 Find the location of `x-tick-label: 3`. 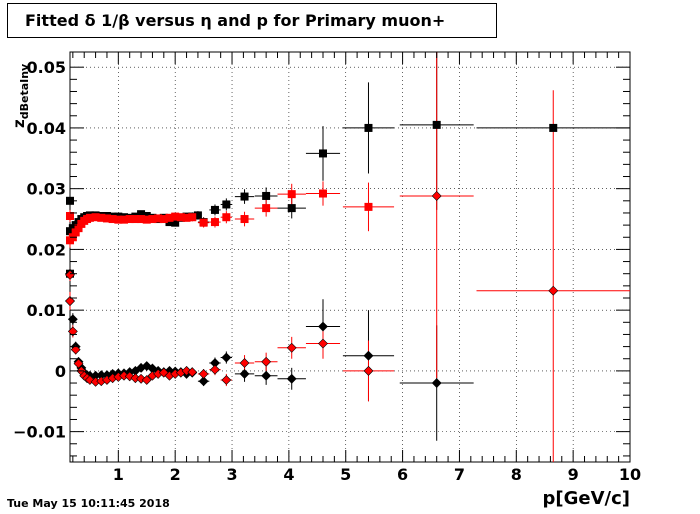

x-tick-label: 3 is located at coordinates (231, 474).